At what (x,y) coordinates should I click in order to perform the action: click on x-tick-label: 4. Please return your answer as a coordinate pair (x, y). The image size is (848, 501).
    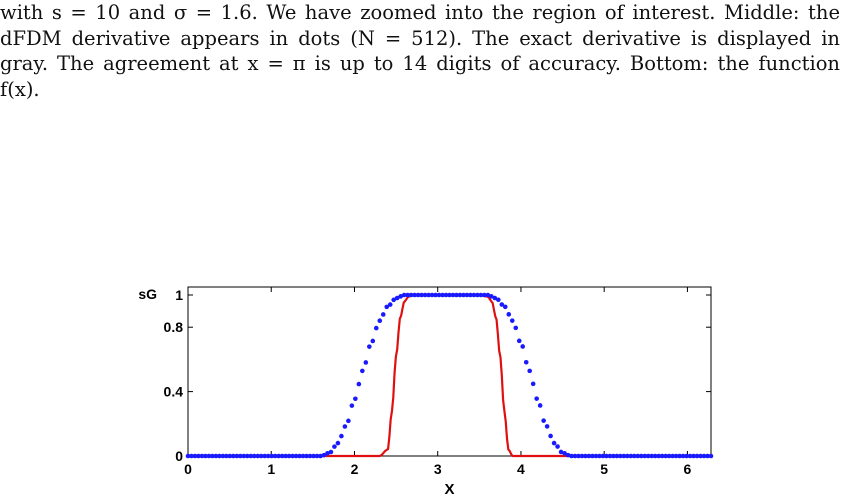
    Looking at the image, I should click on (521, 469).